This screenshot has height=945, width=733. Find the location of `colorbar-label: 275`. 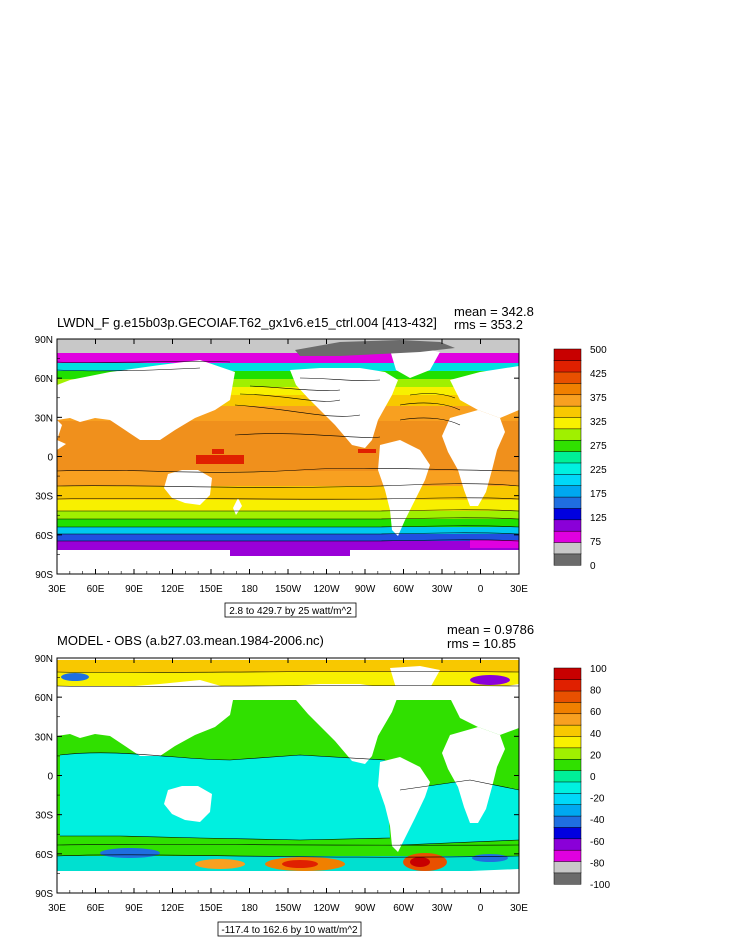

colorbar-label: 275 is located at coordinates (598, 446).